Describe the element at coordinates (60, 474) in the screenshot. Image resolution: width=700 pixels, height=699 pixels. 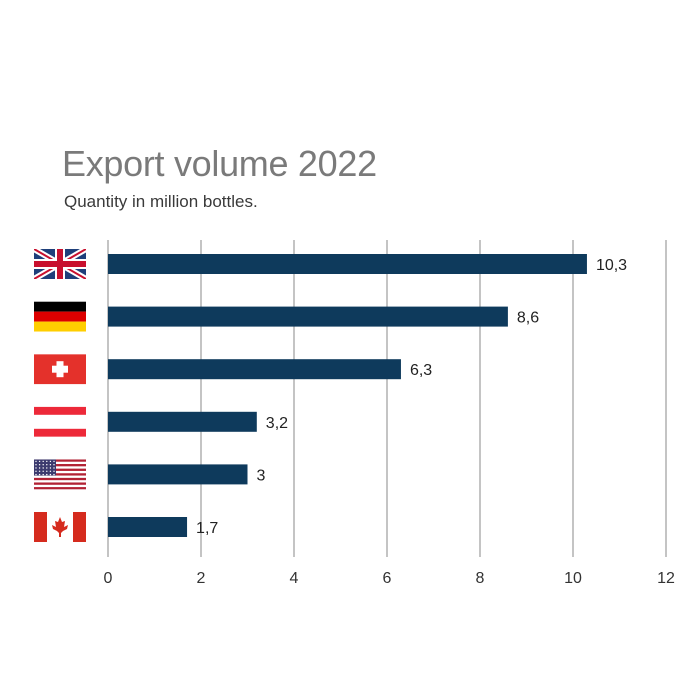
I see `usa-flag-icon: United States` at that location.